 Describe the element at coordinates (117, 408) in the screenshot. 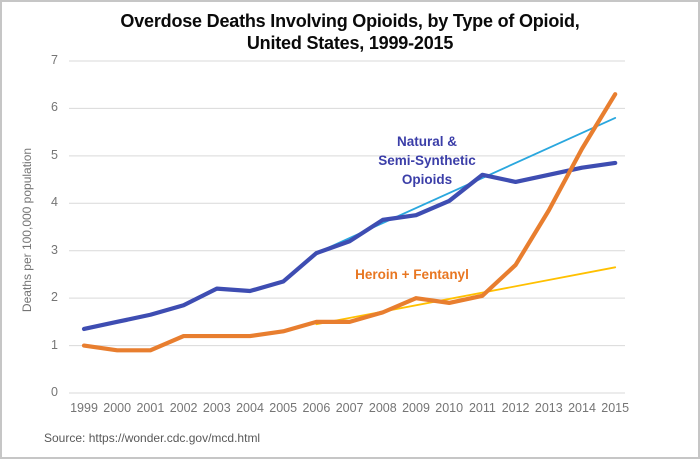

I see `x-tick-label-2000: 2000` at that location.